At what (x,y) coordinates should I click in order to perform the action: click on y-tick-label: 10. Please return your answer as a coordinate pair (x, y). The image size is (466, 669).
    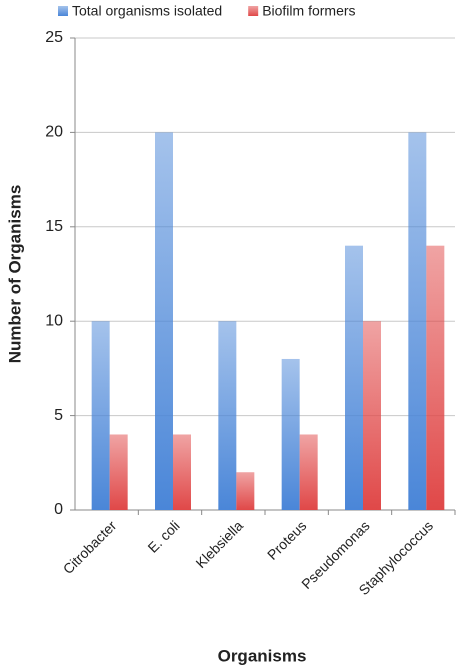
    Looking at the image, I should click on (54, 320).